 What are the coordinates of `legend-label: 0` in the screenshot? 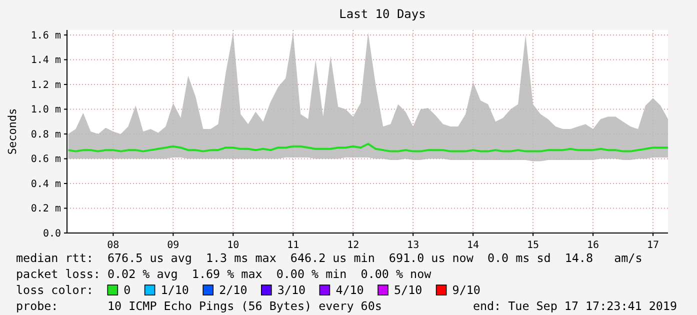 It's located at (127, 290).